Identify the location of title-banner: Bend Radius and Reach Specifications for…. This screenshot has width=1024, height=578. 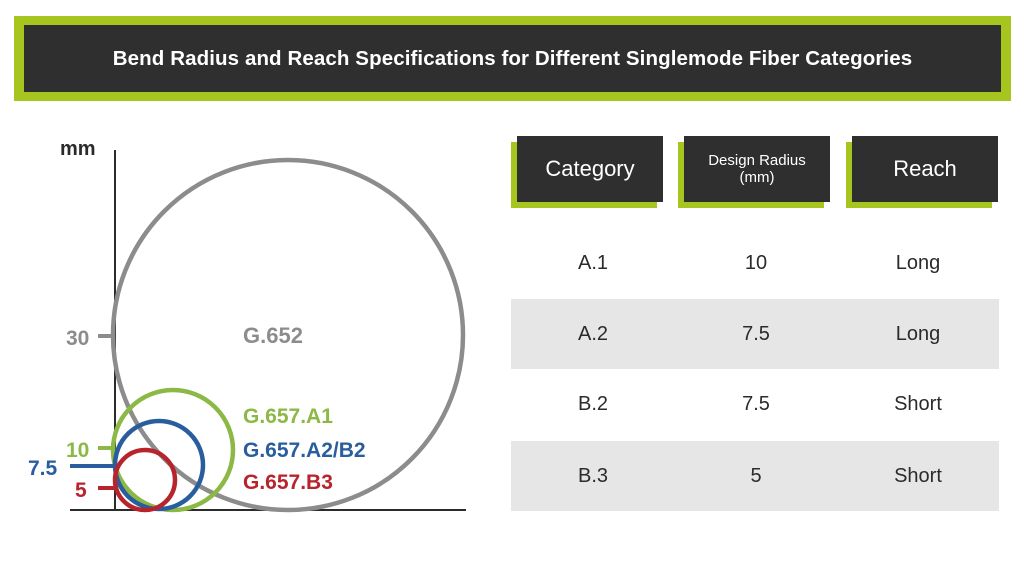
(512, 58).